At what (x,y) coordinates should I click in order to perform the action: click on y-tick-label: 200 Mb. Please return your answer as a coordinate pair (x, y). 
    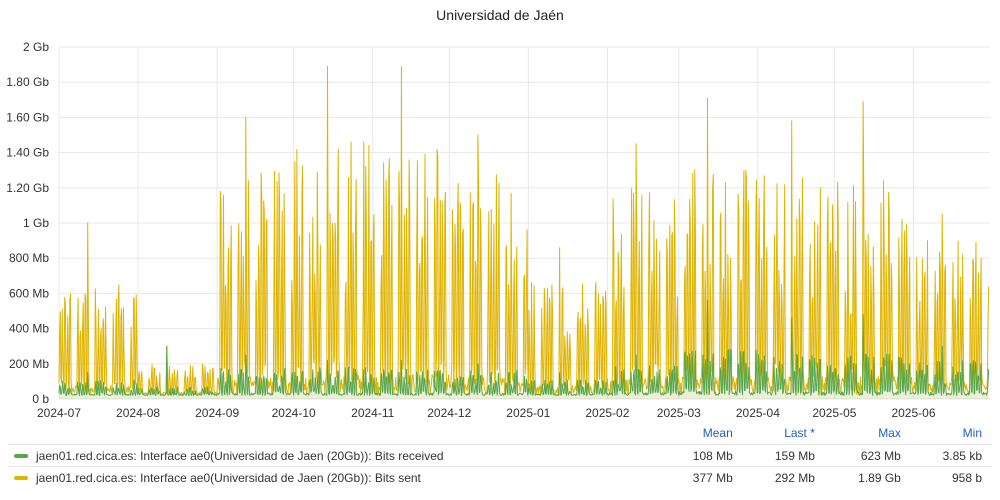
    Looking at the image, I should click on (29, 364).